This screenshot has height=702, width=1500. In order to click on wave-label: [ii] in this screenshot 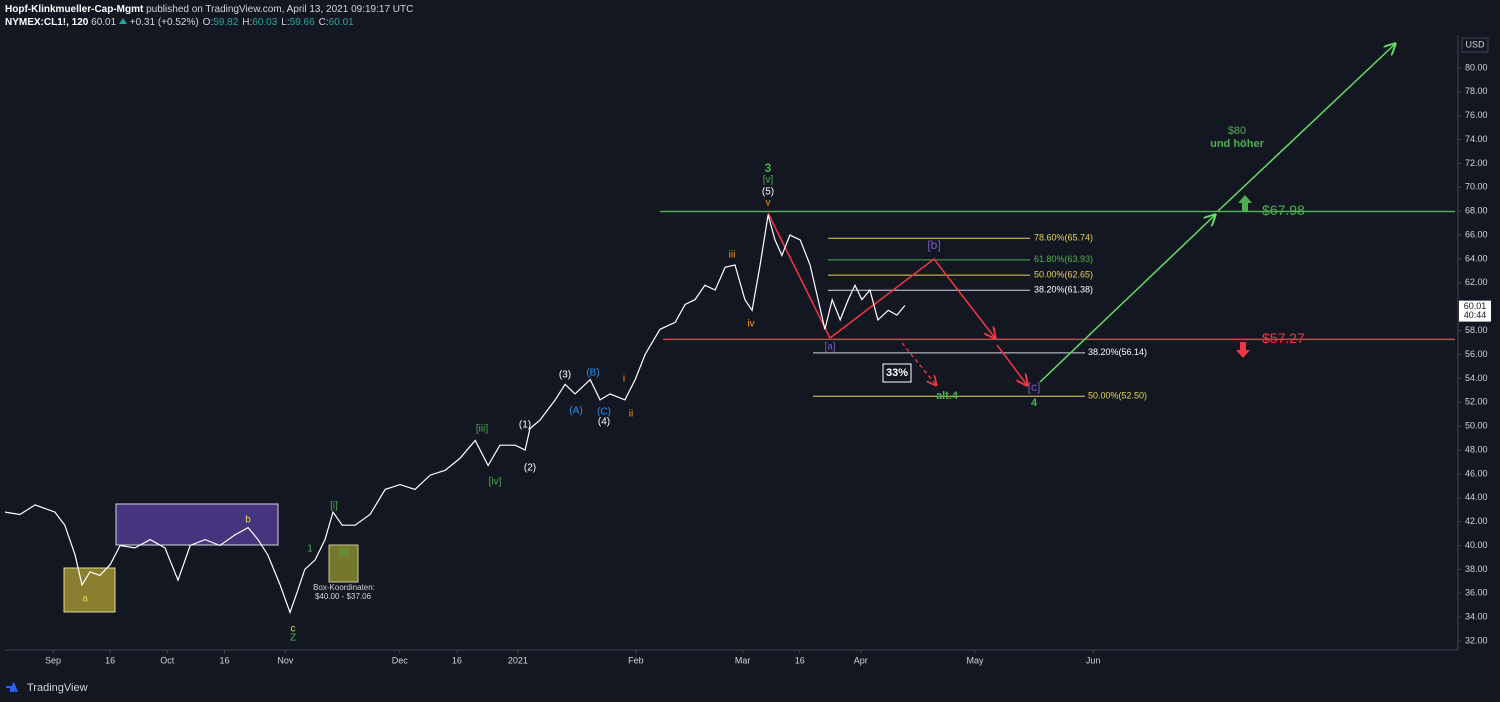, I will do `click(344, 553)`.